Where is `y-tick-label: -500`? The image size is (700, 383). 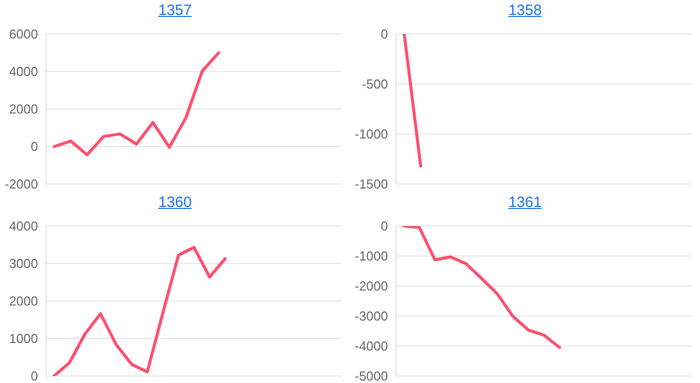
y-tick-label: -500 is located at coordinates (375, 84).